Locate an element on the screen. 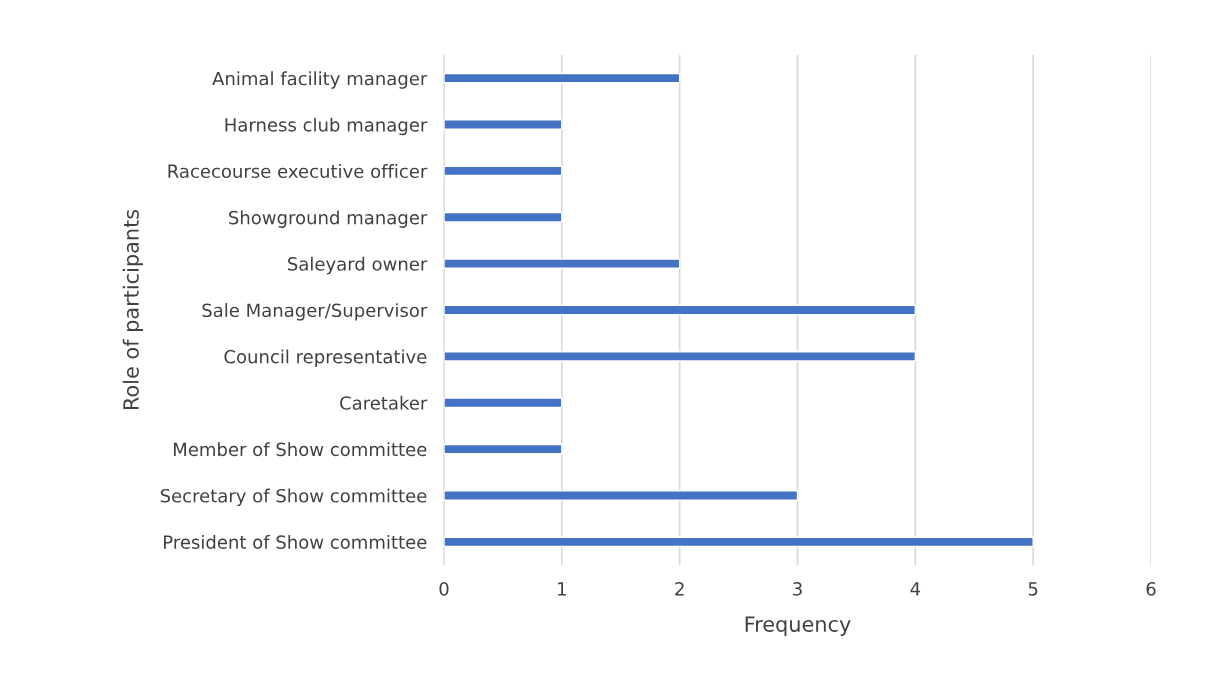  y-axis-title: Role of participants is located at coordinates (132, 309).